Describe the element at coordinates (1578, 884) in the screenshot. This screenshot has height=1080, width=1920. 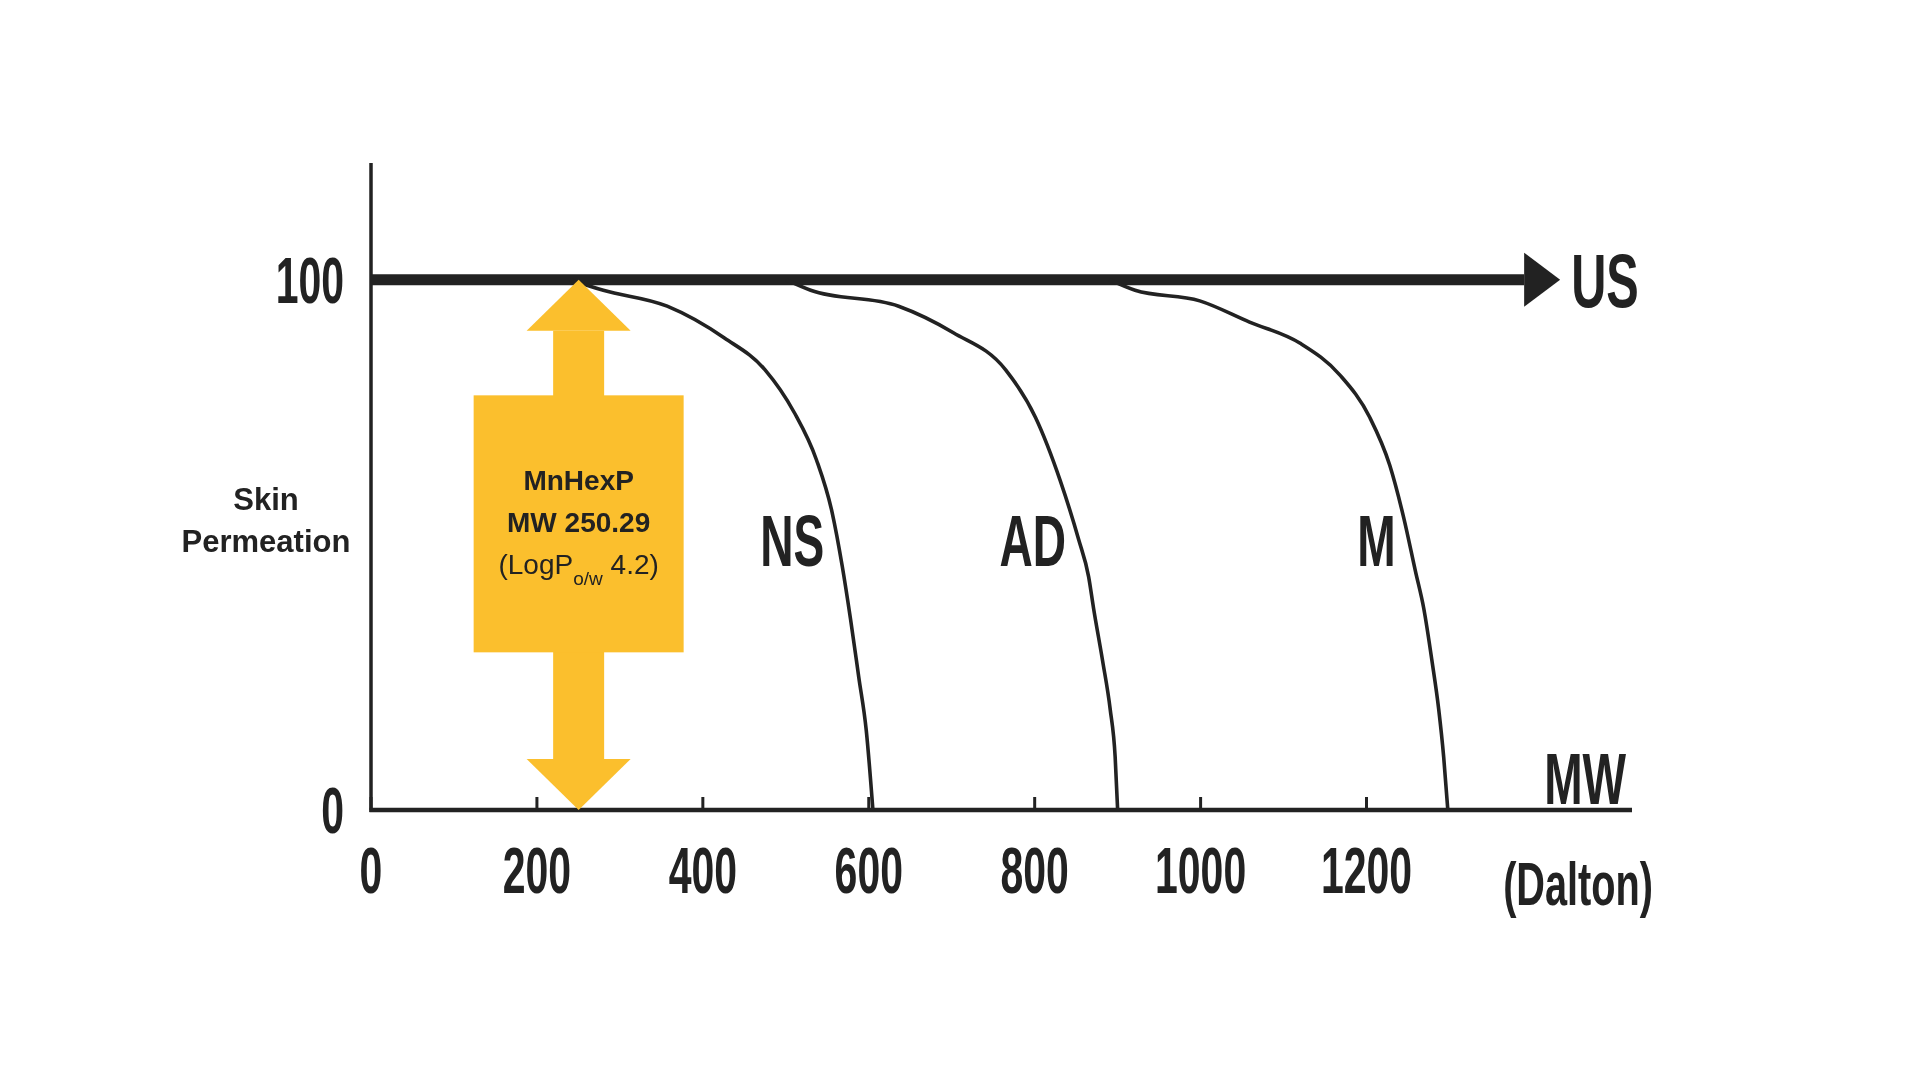
I see `text: (Dalton)` at that location.